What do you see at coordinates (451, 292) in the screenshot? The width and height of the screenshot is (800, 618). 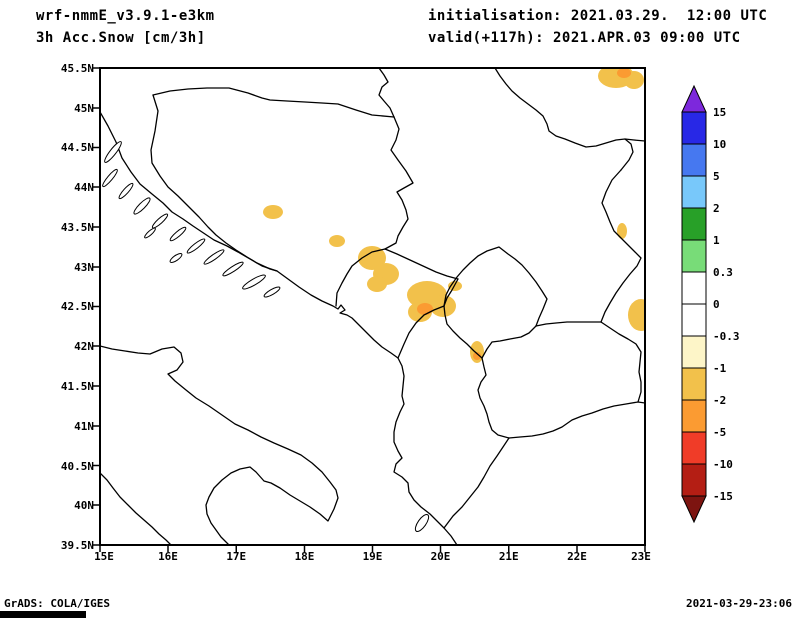 I see `border-montenegro-kosovo` at bounding box center [451, 292].